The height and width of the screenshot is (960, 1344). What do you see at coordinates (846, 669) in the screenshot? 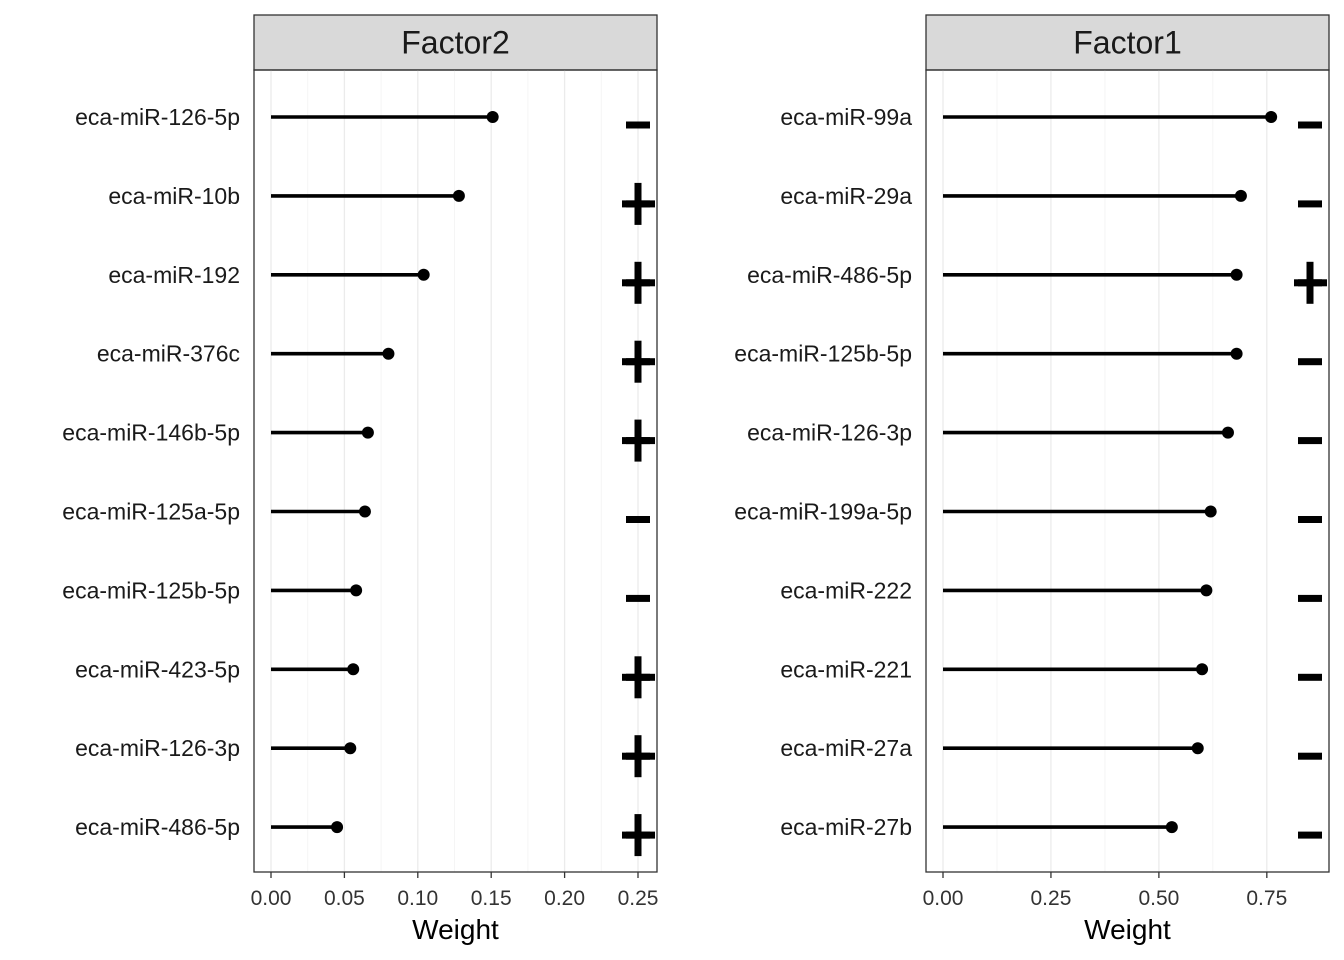
I see `feature-label: eca-miR-221` at bounding box center [846, 669].